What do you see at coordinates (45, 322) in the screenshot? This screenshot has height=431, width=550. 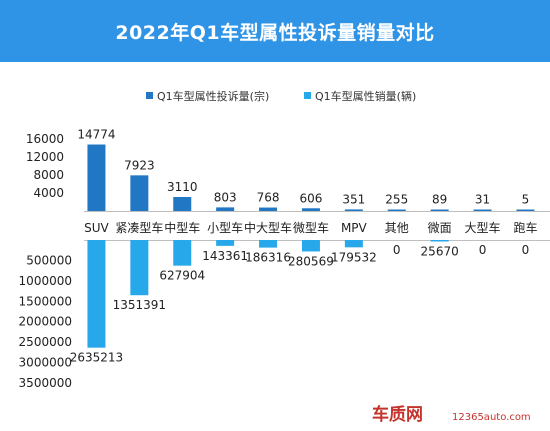 I see `lower-axis-tick-label: 2000000` at bounding box center [45, 322].